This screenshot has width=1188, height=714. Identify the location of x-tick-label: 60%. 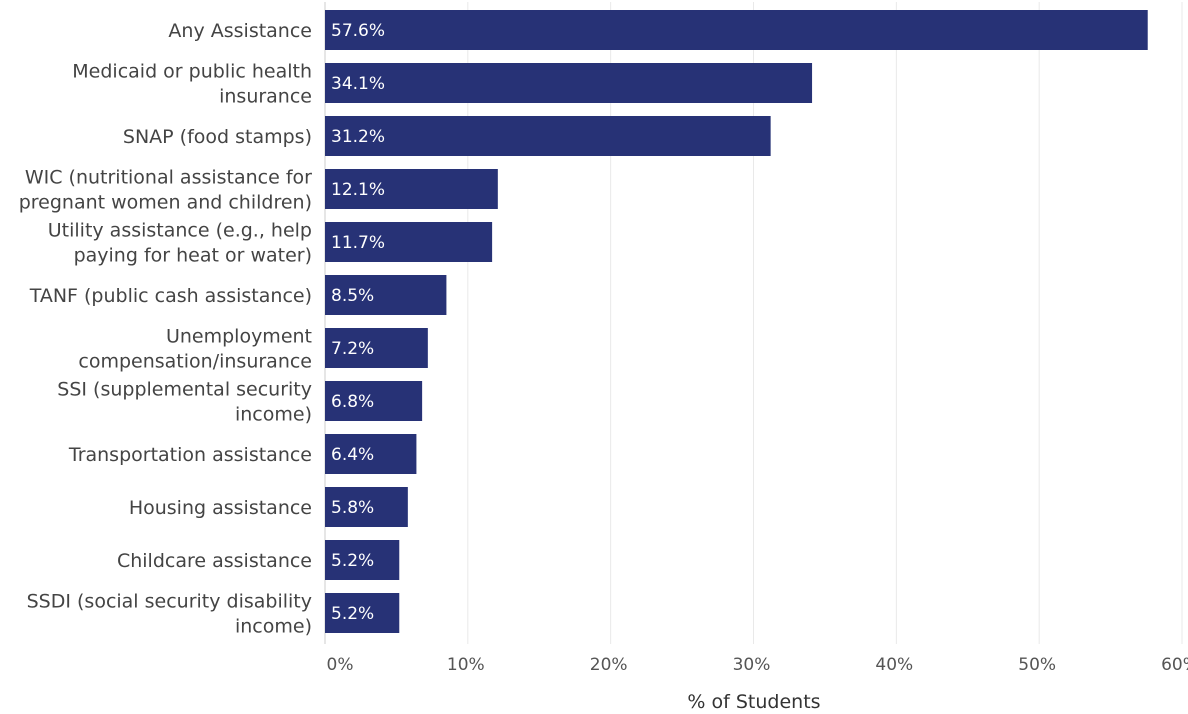
(1174, 665).